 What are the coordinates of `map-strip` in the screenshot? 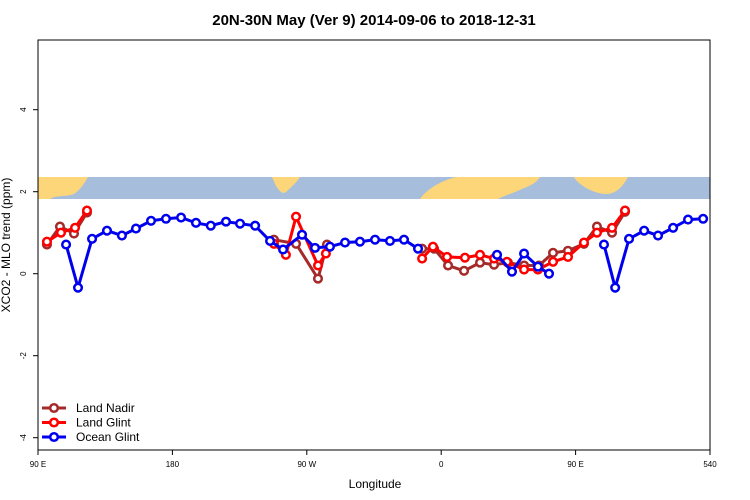 It's located at (374, 188).